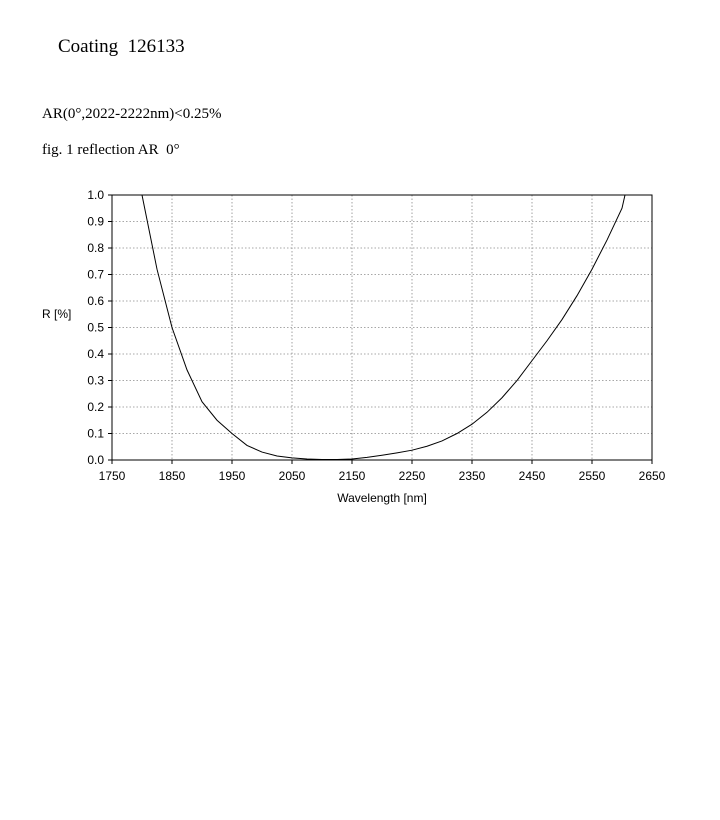 This screenshot has height=820, width=720. Describe the element at coordinates (95, 354) in the screenshot. I see `y-tick-label: 0.4` at that location.